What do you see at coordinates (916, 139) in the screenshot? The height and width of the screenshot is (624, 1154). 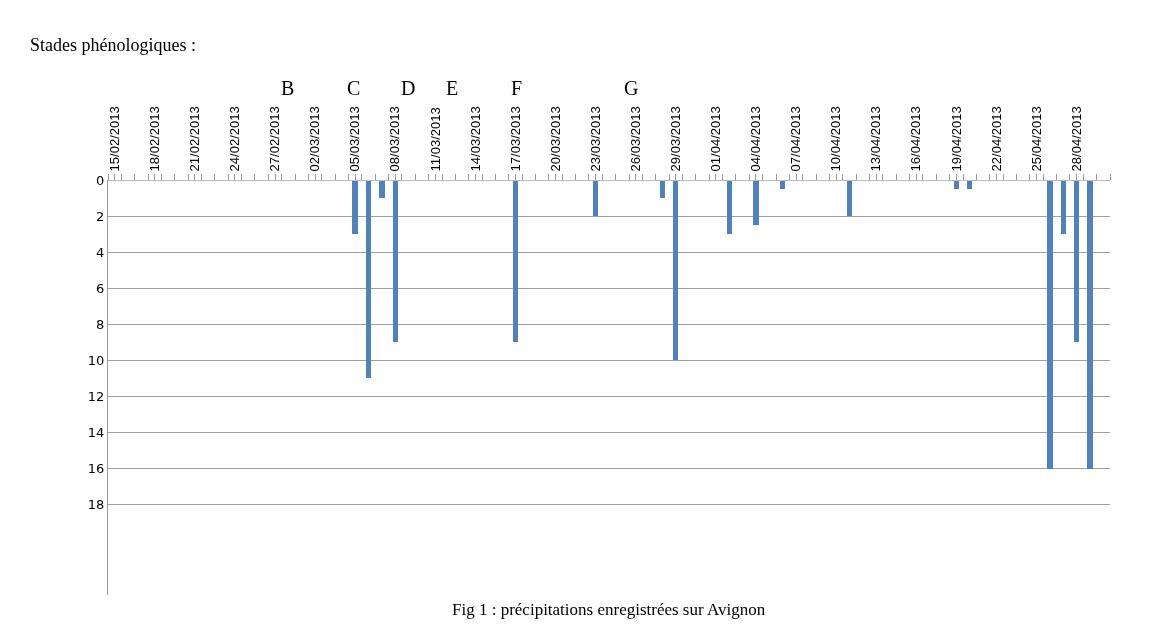 I see `x-tick-label: 16/04/2013` at bounding box center [916, 139].